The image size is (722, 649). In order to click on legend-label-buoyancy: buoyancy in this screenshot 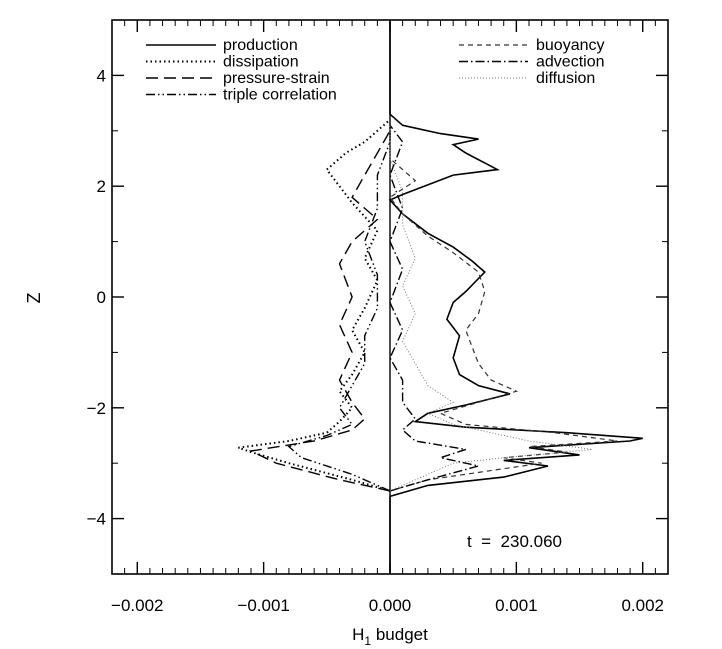, I will do `click(570, 45)`.